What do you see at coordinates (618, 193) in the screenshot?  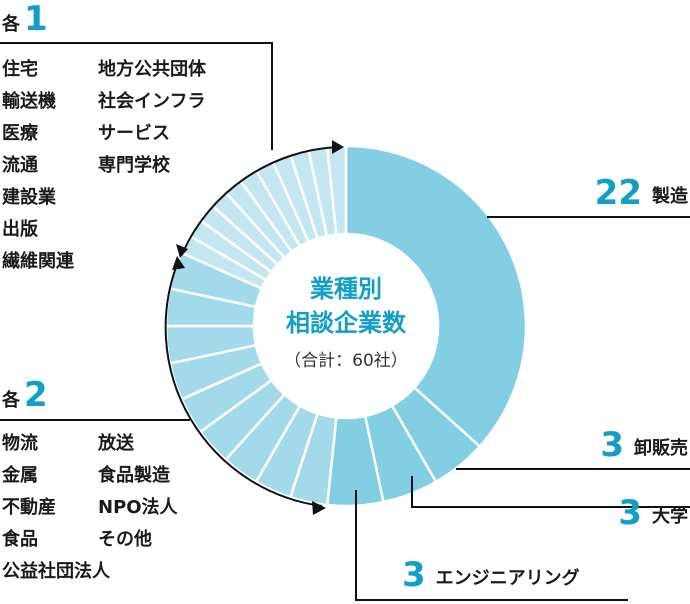 I see `callout-value: 22` at bounding box center [618, 193].